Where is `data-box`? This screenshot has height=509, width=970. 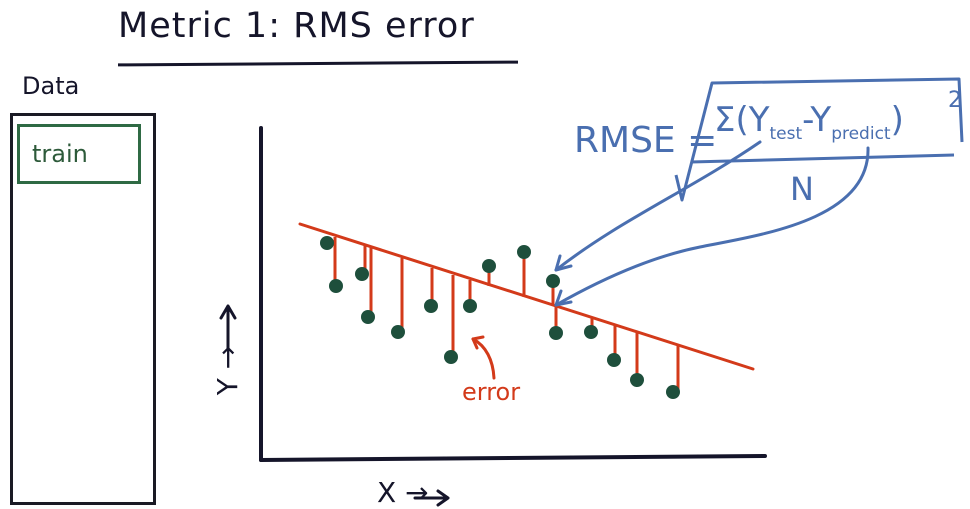 data-box is located at coordinates (83, 309).